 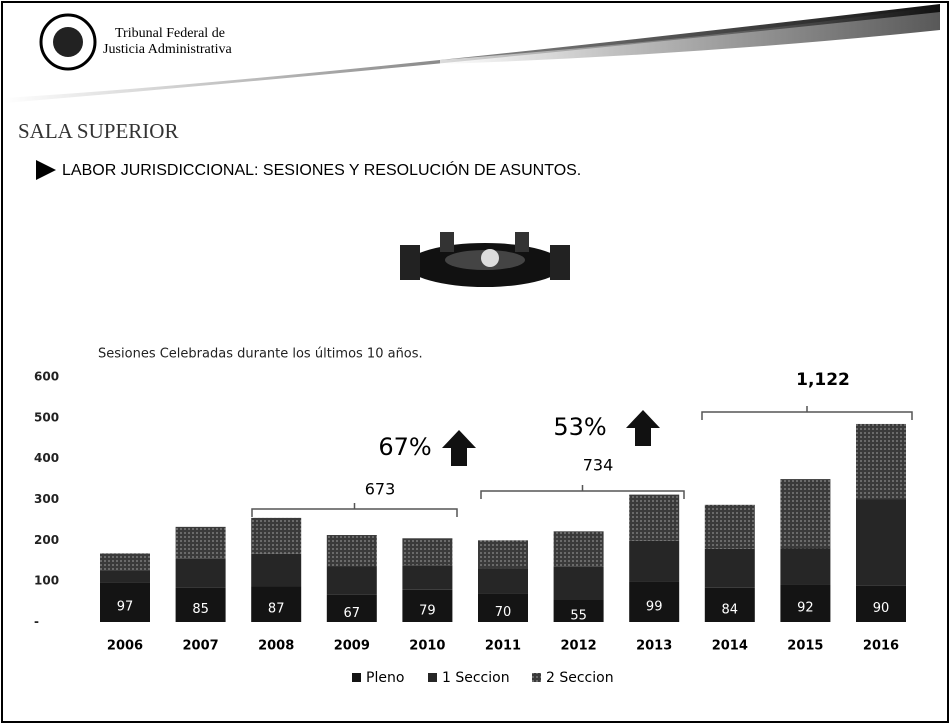 I want to click on meeting-illustration, so click(x=485, y=259).